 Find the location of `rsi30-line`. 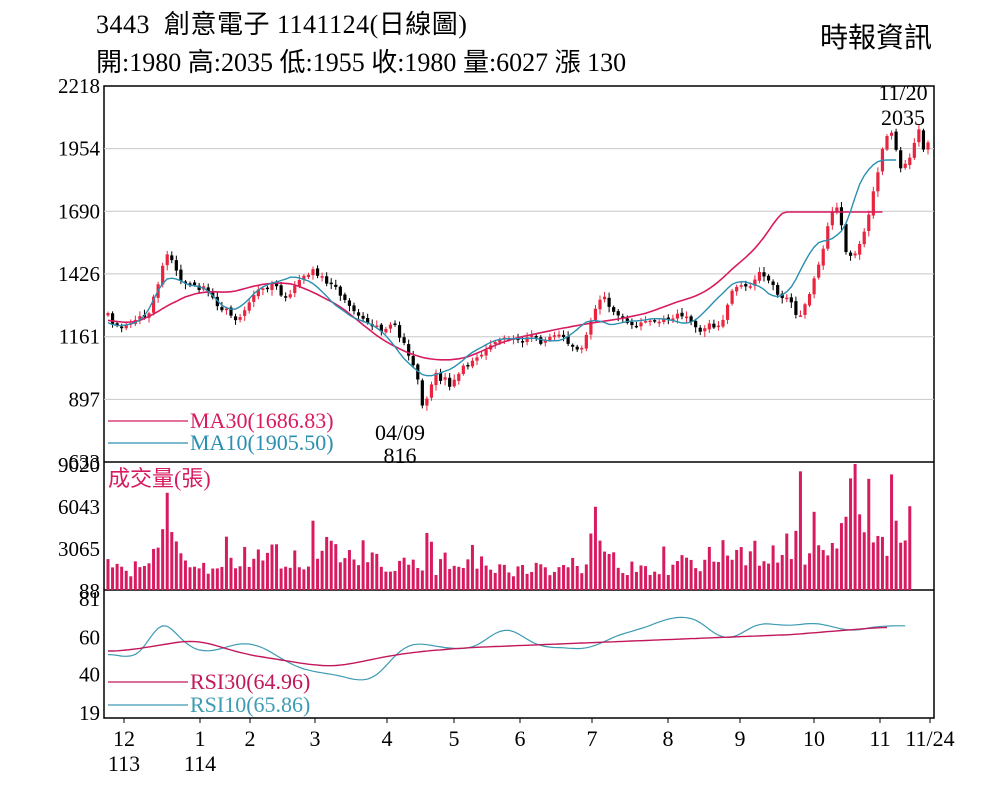

rsi30-line is located at coordinates (498, 646).